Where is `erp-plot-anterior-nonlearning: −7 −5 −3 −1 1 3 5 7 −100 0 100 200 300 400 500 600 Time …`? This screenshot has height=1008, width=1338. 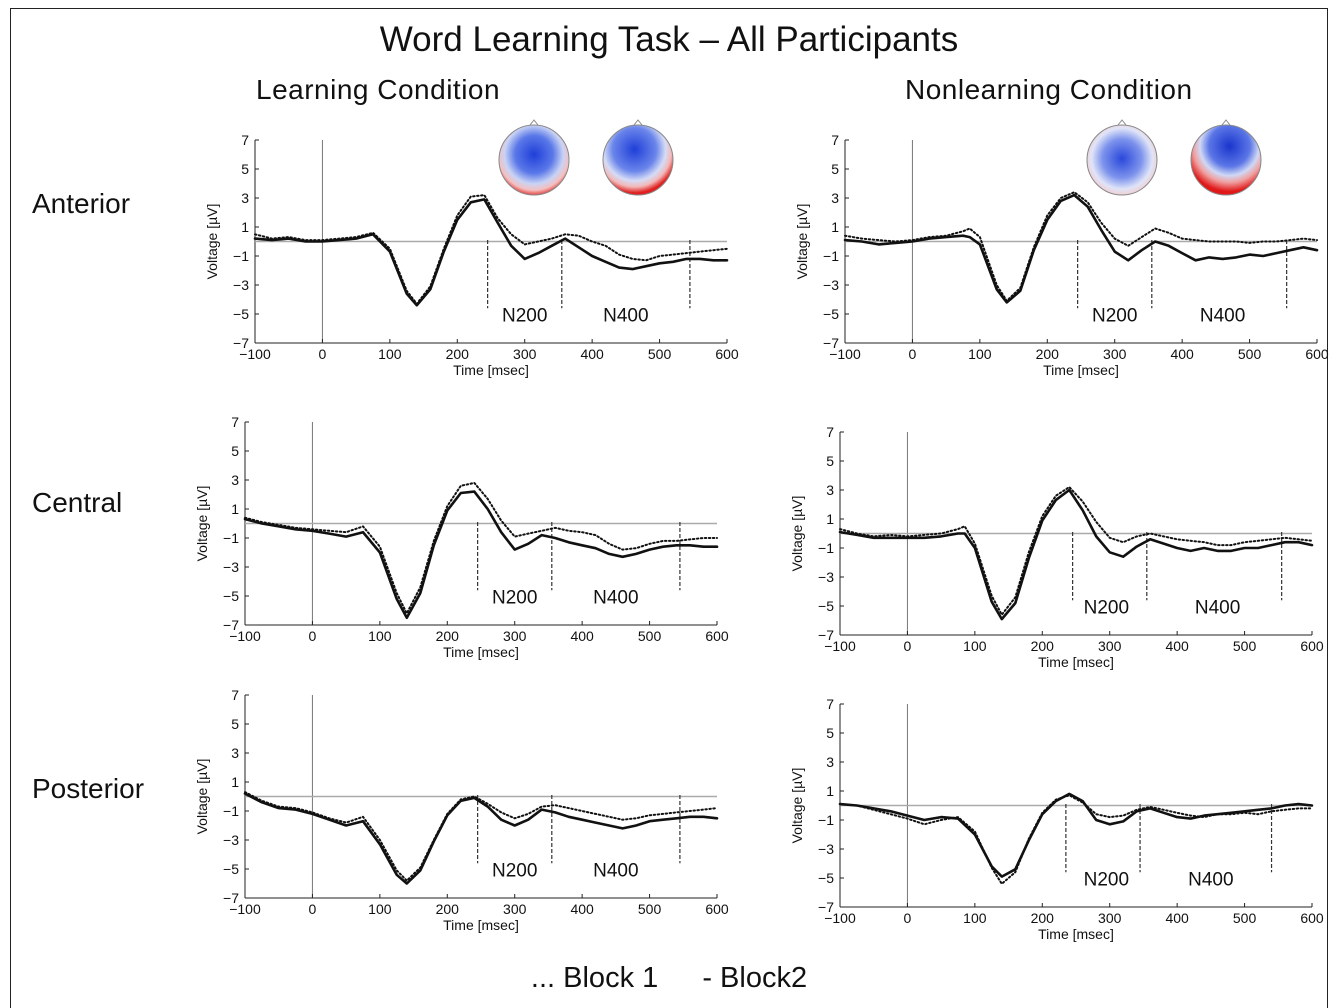
erp-plot-anterior-nonlearning: −7 −5 −3 −1 1 3 5 7 −100 0 100 200 300 400 500 600 Time … is located at coordinates (1061, 255).